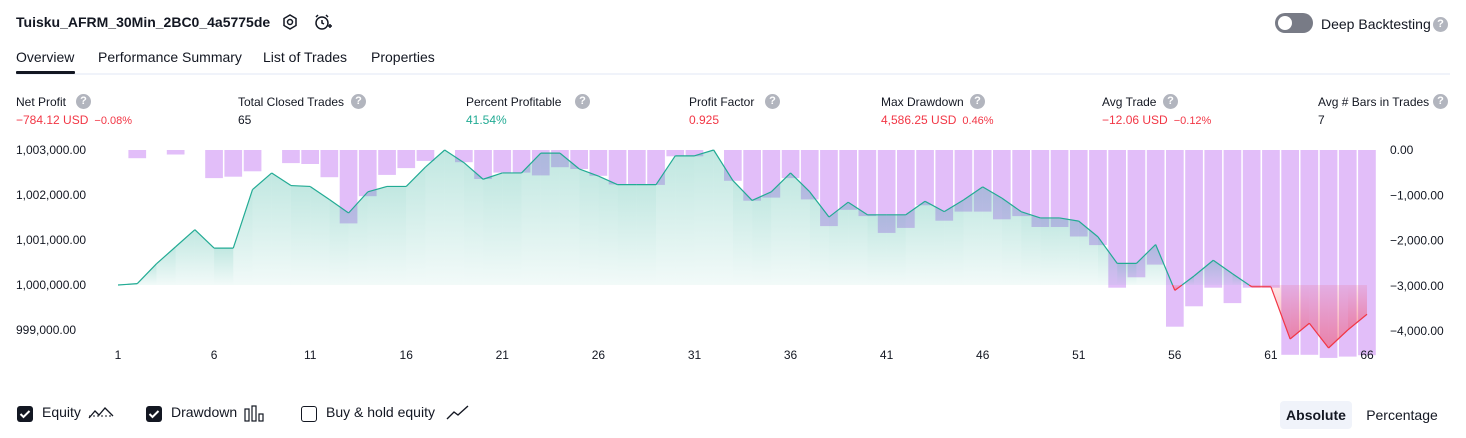 The width and height of the screenshot is (1466, 438). Describe the element at coordinates (1193, 121) in the screenshot. I see `metric-value-percent: −0.12%` at that location.